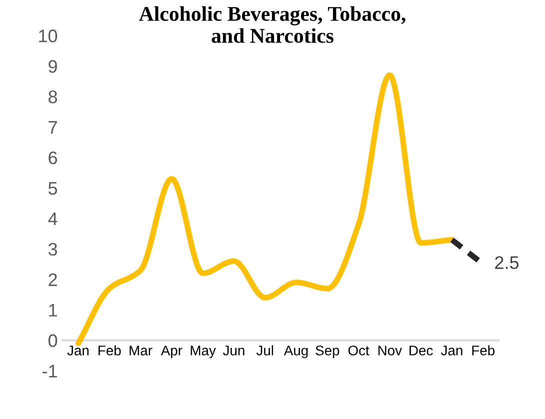  I want to click on y-tick-label: 10, so click(48, 36).